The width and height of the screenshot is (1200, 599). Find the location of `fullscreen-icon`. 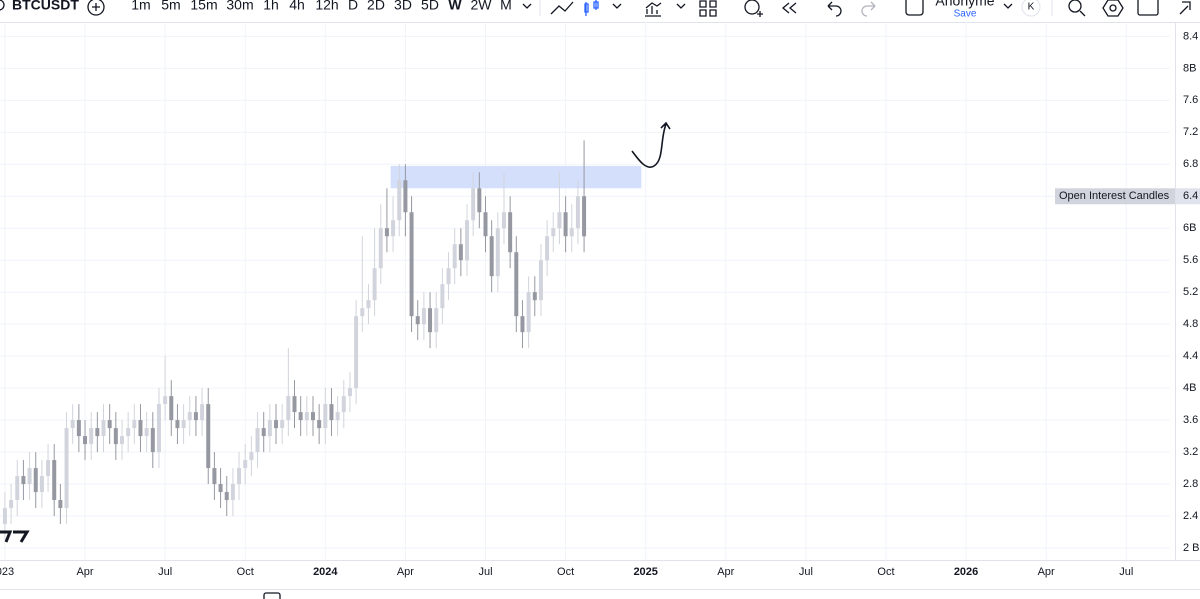

fullscreen-icon is located at coordinates (1148, 8).